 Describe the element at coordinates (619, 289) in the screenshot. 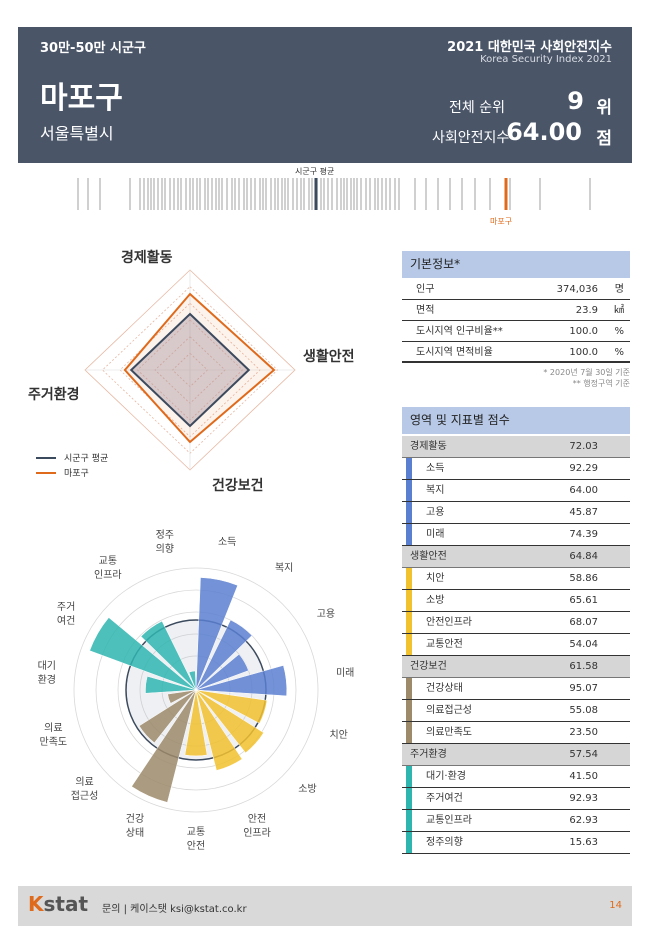

I see `row-unit: 명` at that location.